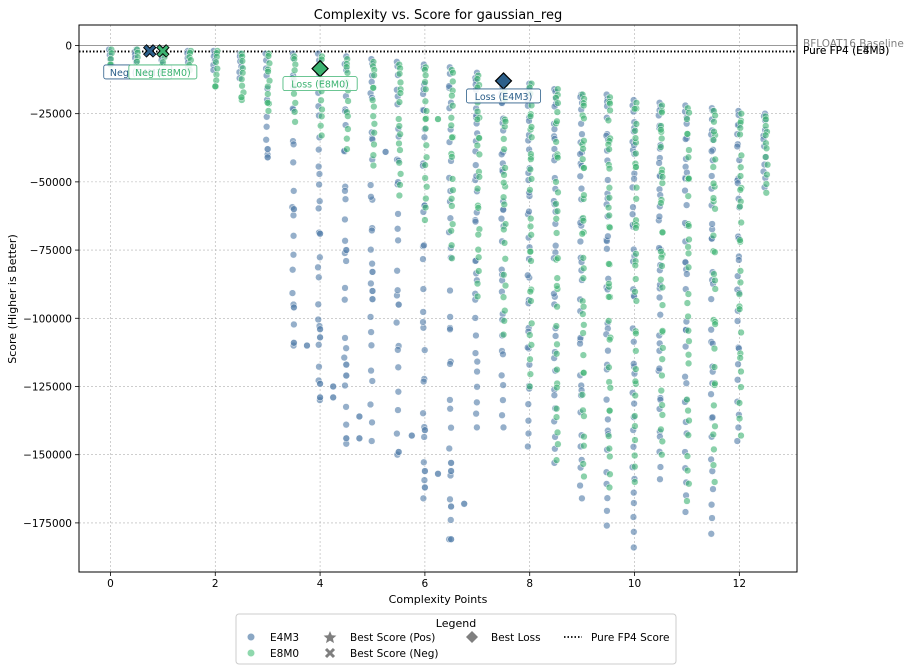  What do you see at coordinates (320, 85) in the screenshot?
I see `highlight-label: Loss (E8M0)` at bounding box center [320, 85].